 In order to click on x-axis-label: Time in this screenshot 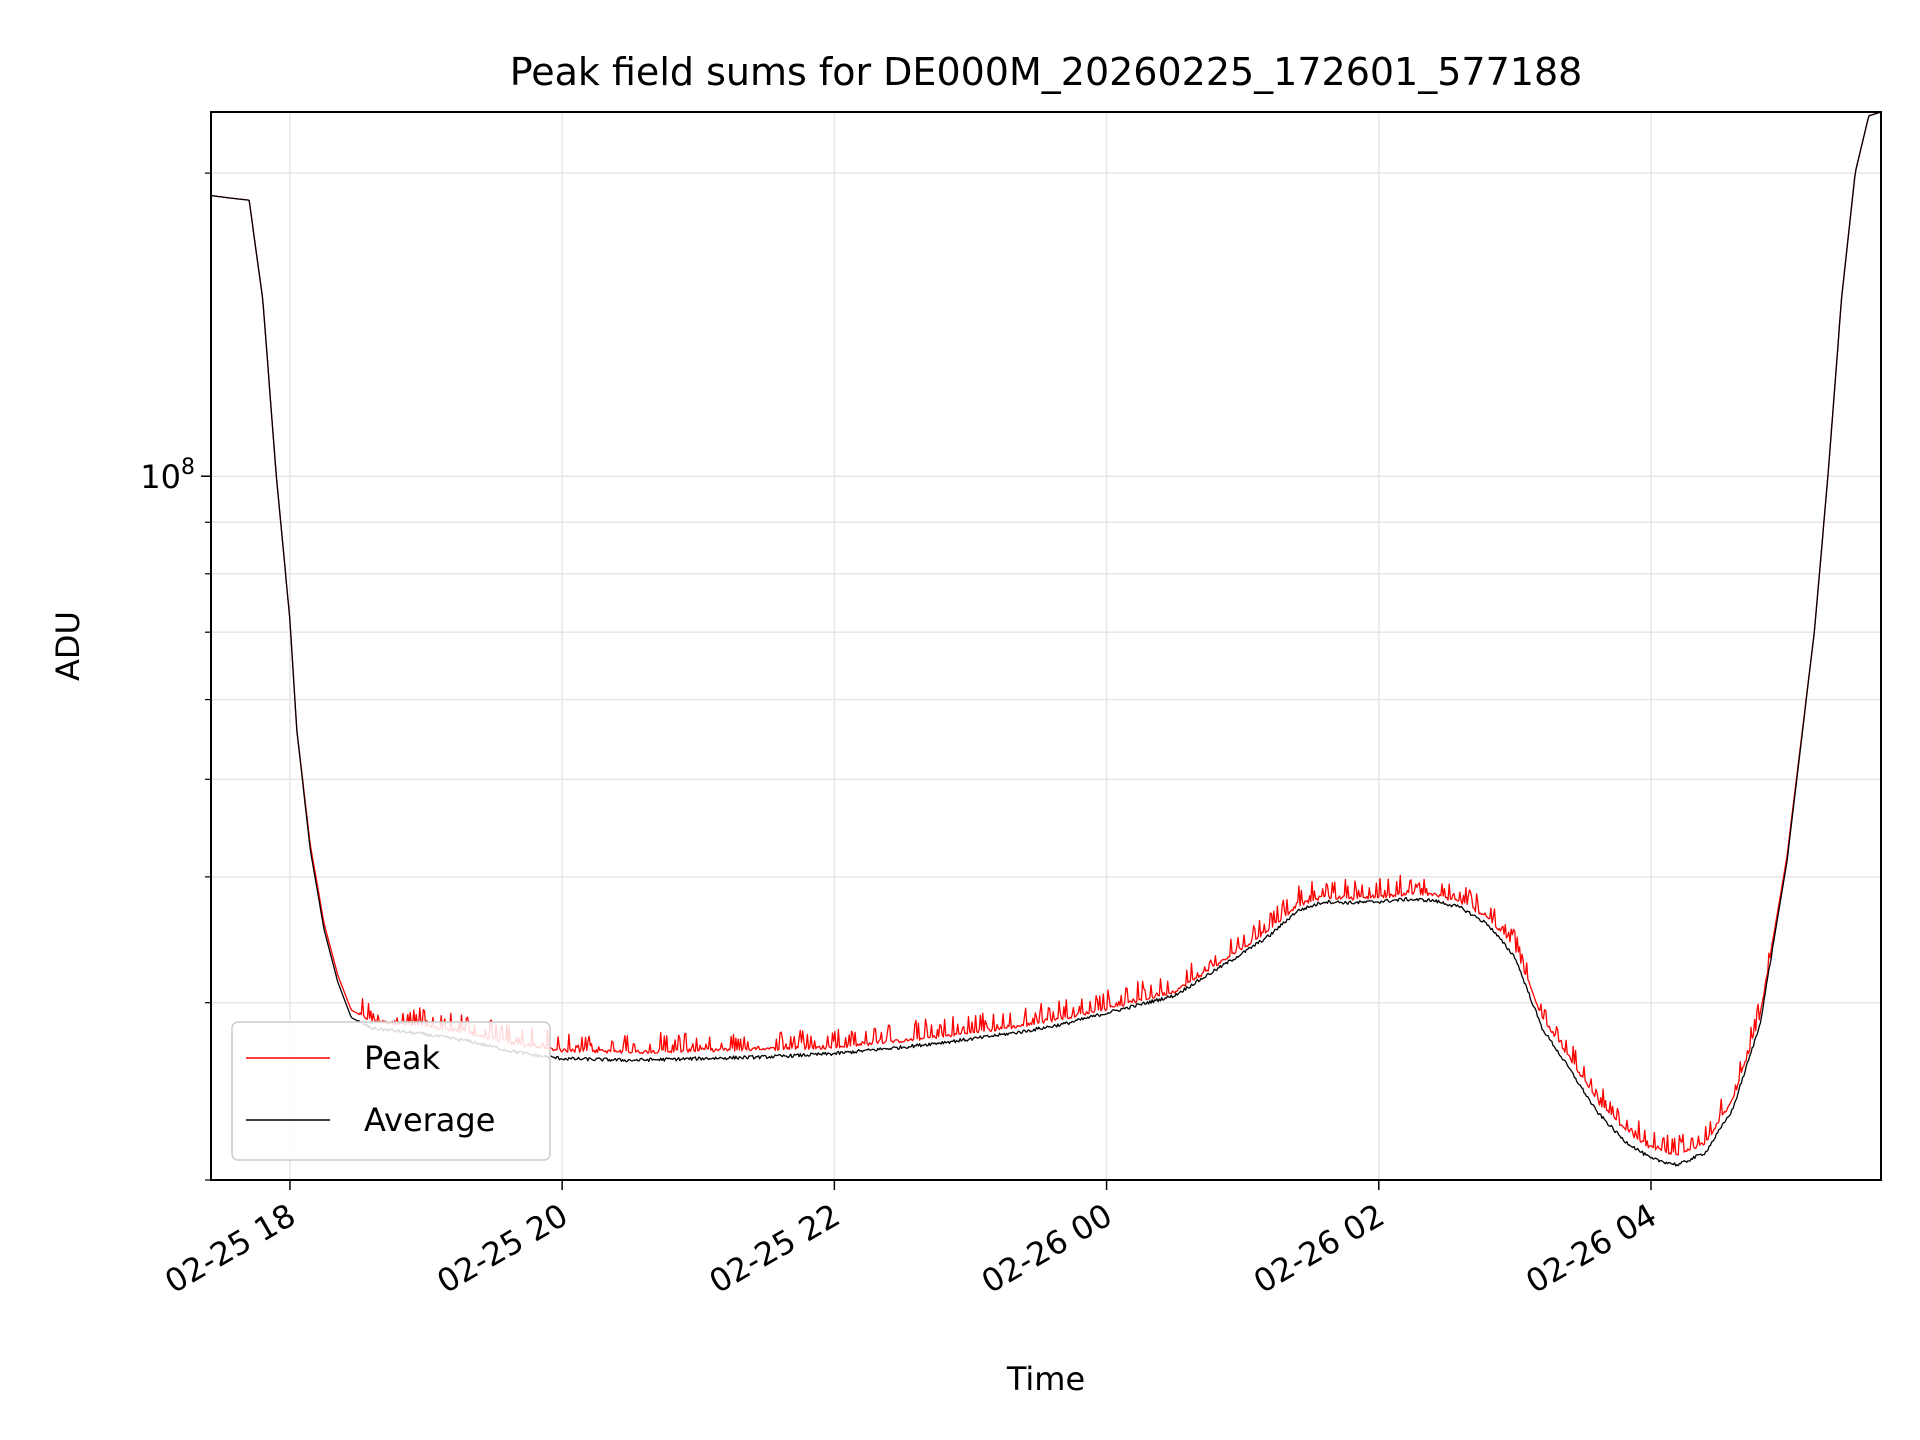, I will do `click(1045, 1379)`.